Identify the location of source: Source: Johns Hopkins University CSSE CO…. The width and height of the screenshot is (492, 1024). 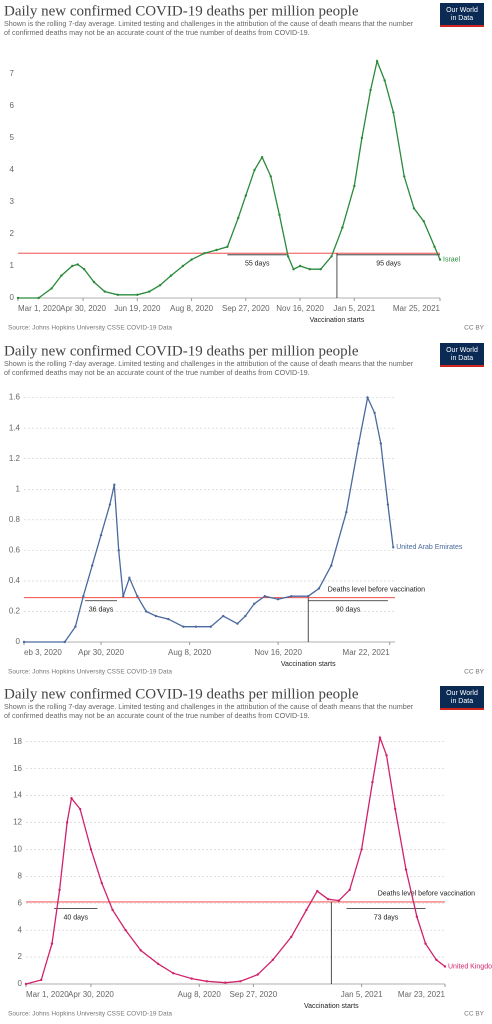
(90, 672).